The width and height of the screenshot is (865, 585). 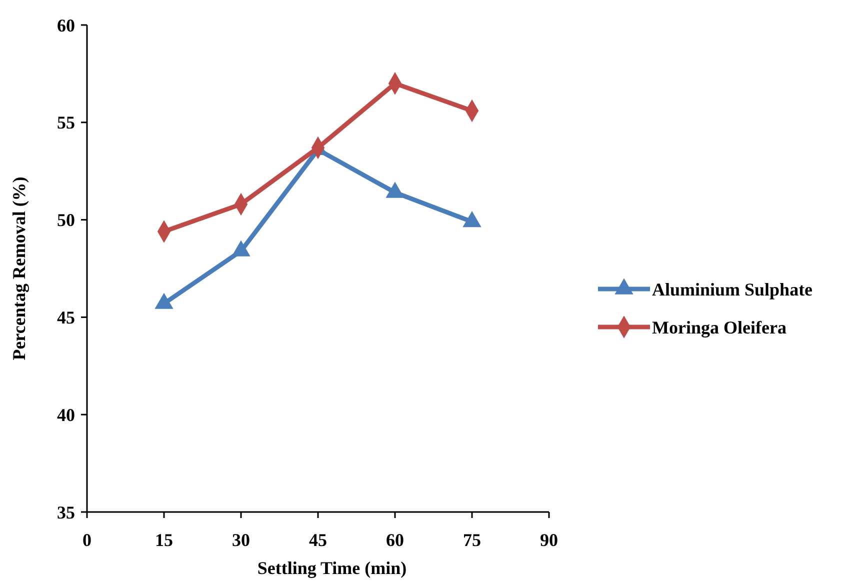 What do you see at coordinates (732, 289) in the screenshot?
I see `legend-label: Aluminium Sulphate` at bounding box center [732, 289].